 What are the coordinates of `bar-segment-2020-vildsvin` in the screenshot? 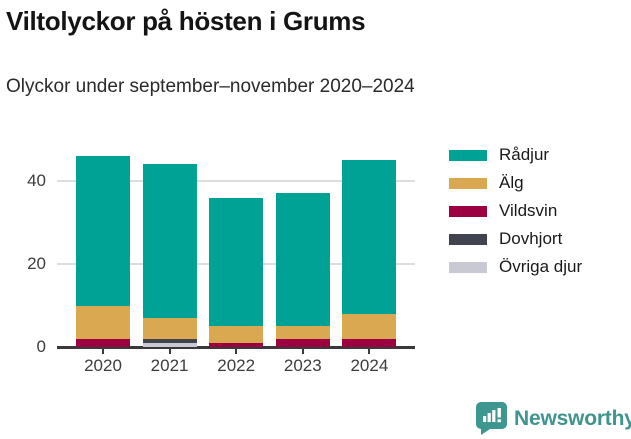 It's located at (103, 342).